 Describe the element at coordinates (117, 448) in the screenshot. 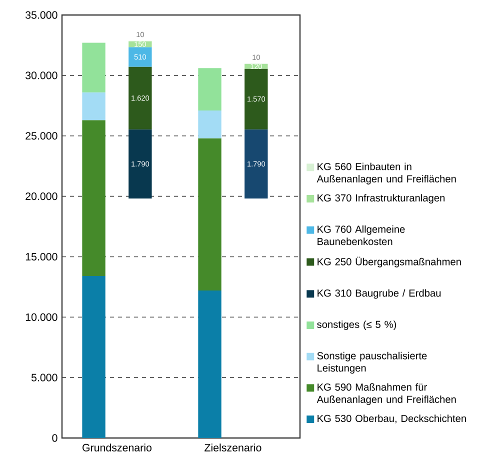

I see `x-tick-label: Grundszenario` at that location.